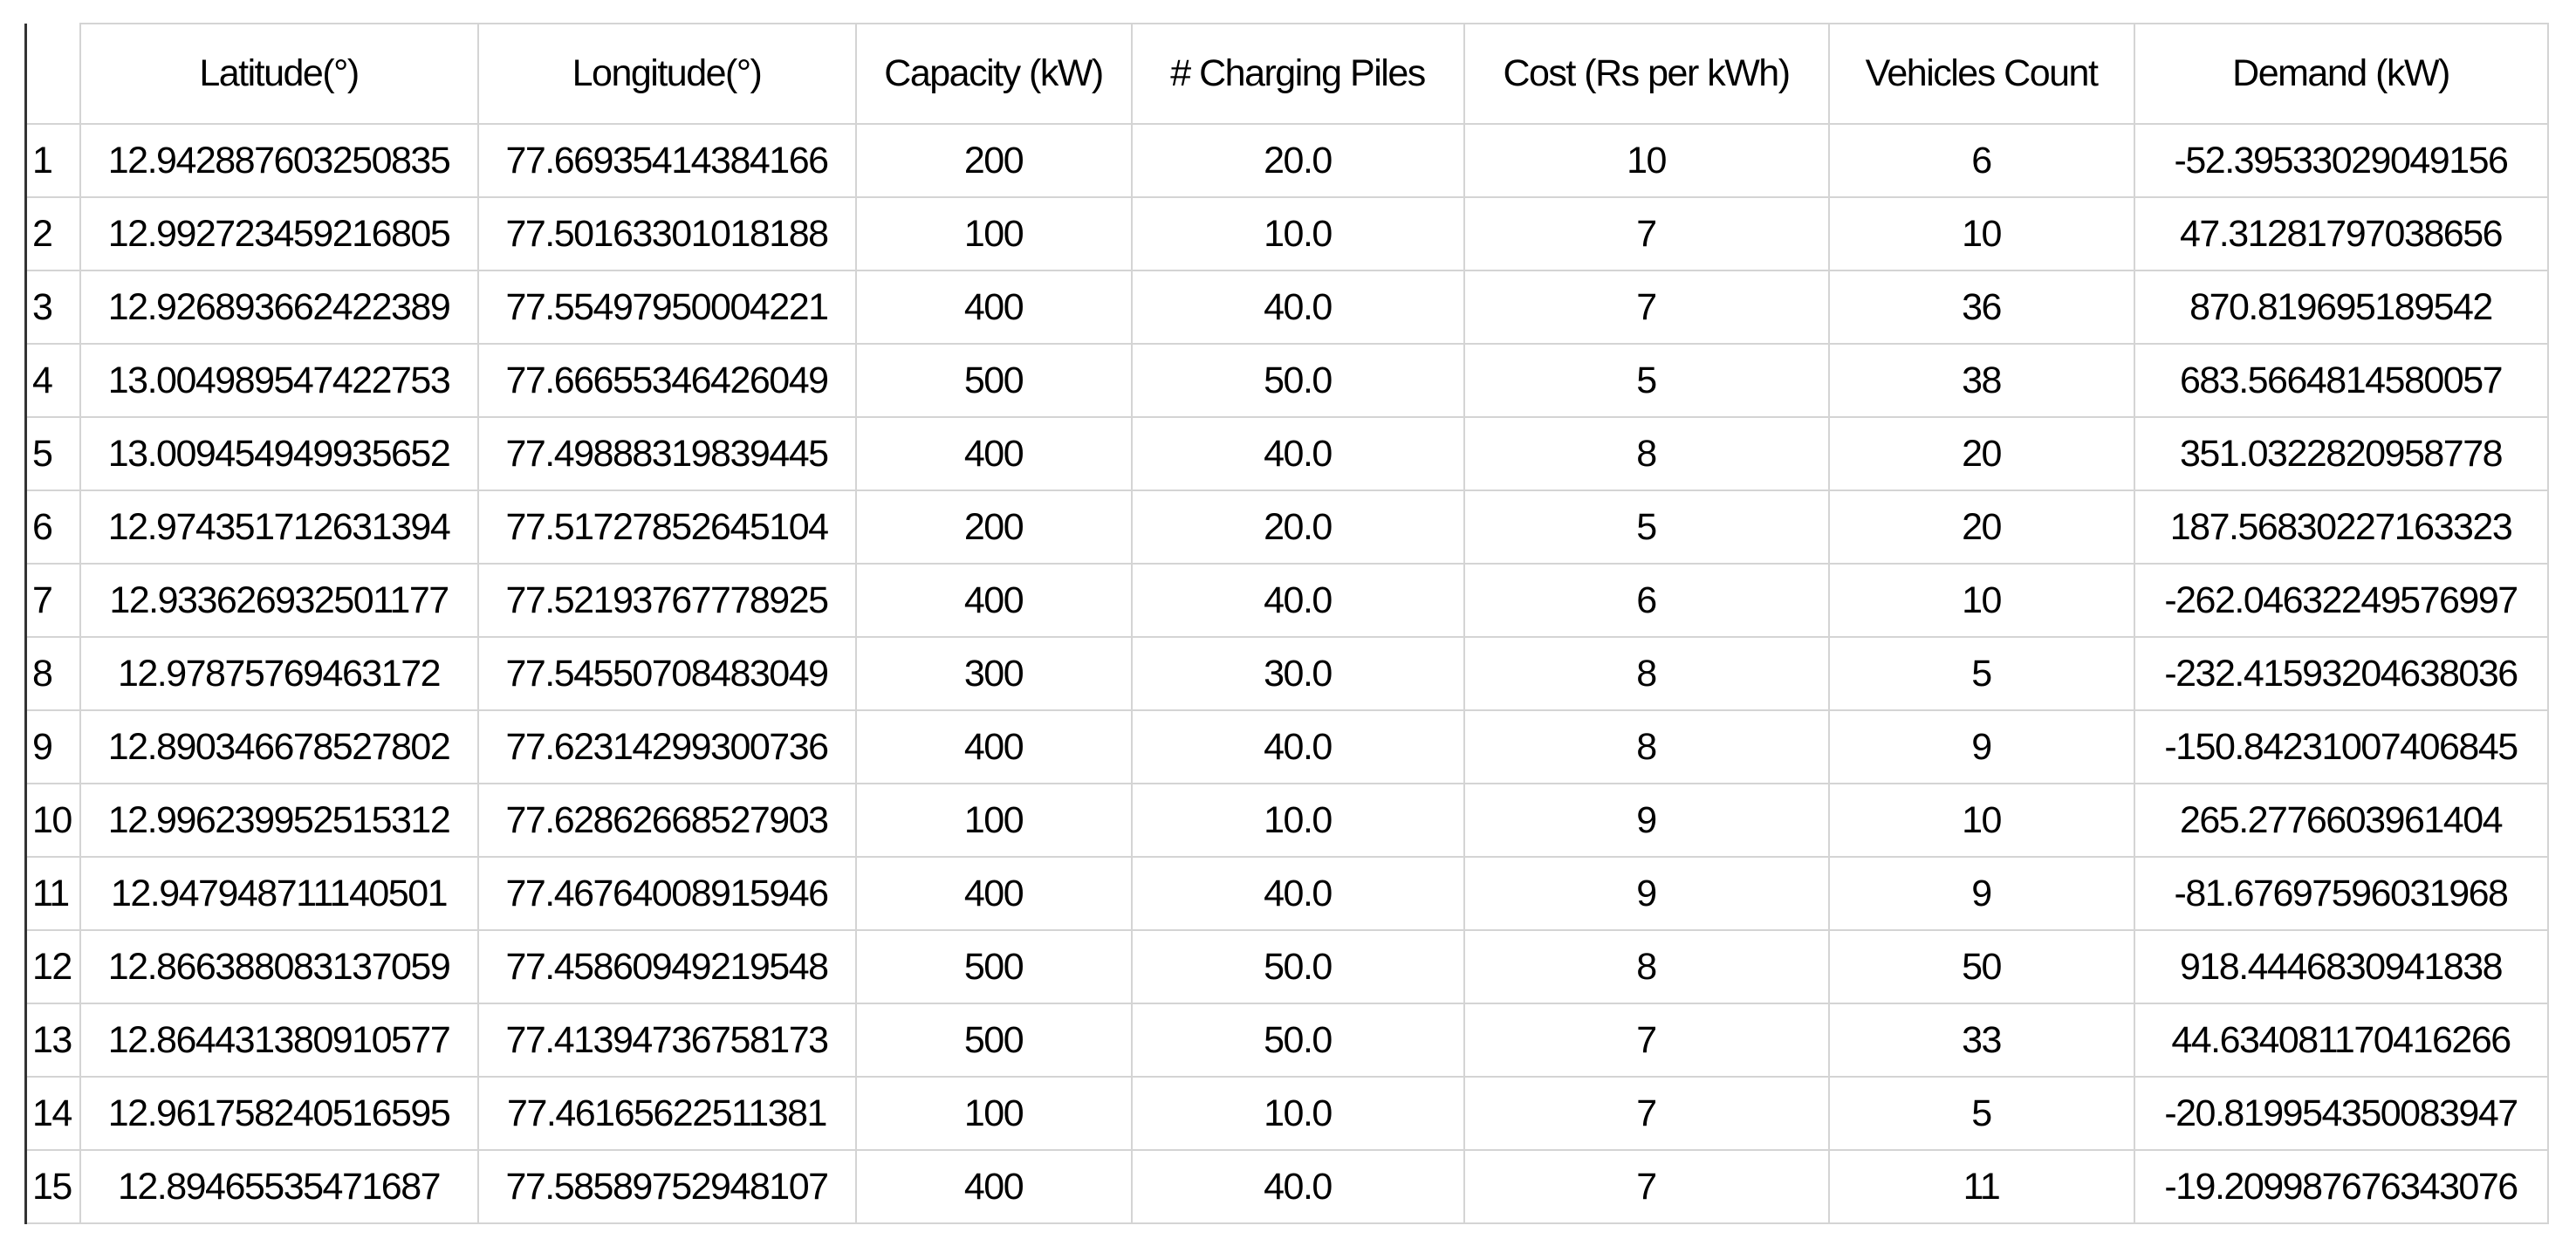 The height and width of the screenshot is (1246, 2576). Describe the element at coordinates (667, 673) in the screenshot. I see `table-cell: 77.54550708483049` at that location.